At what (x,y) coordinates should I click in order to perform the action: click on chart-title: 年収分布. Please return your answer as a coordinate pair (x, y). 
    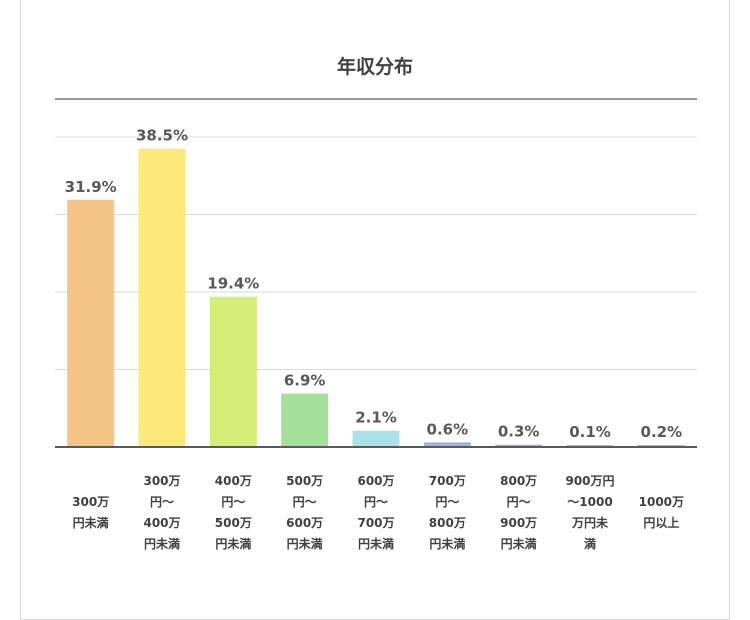
    Looking at the image, I should click on (374, 67).